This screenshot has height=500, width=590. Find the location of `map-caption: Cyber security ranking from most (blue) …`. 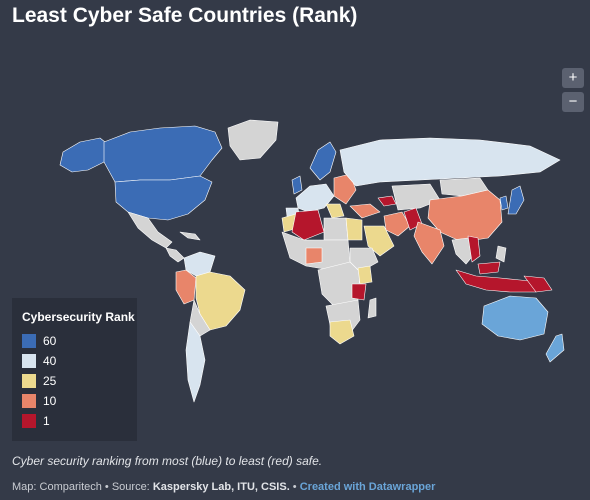

map-caption: Cyber security ranking from most (blue) … is located at coordinates (167, 461).